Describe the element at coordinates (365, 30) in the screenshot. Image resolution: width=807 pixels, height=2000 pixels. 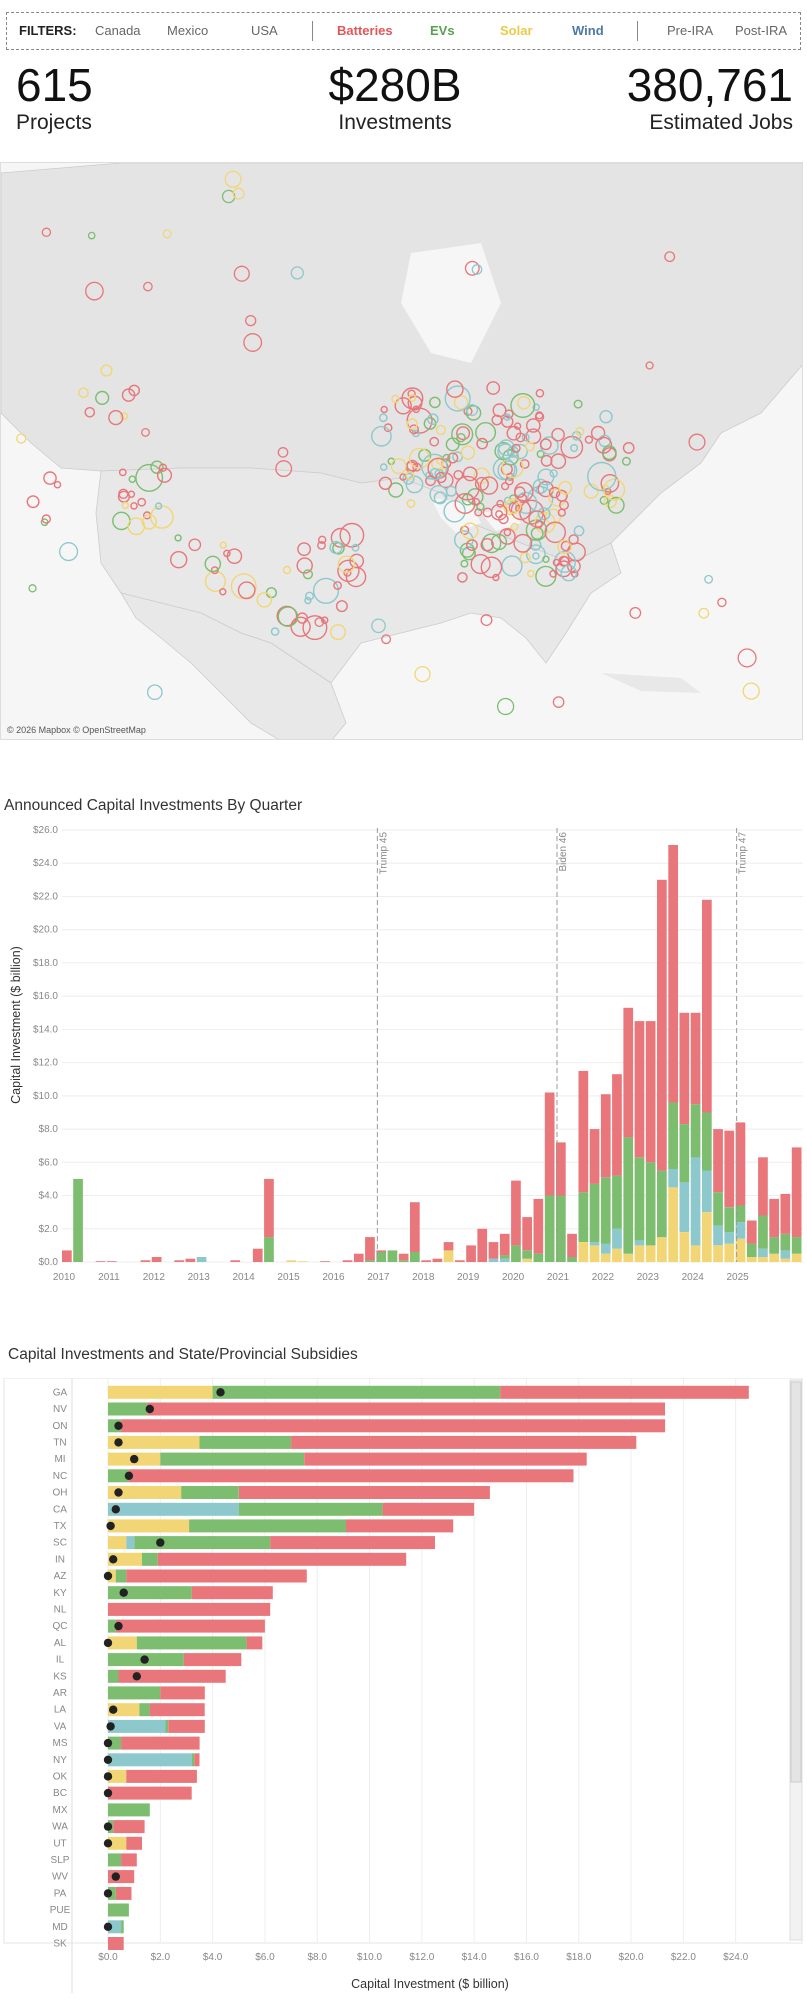
I see `filter-batteries: Batteries` at that location.